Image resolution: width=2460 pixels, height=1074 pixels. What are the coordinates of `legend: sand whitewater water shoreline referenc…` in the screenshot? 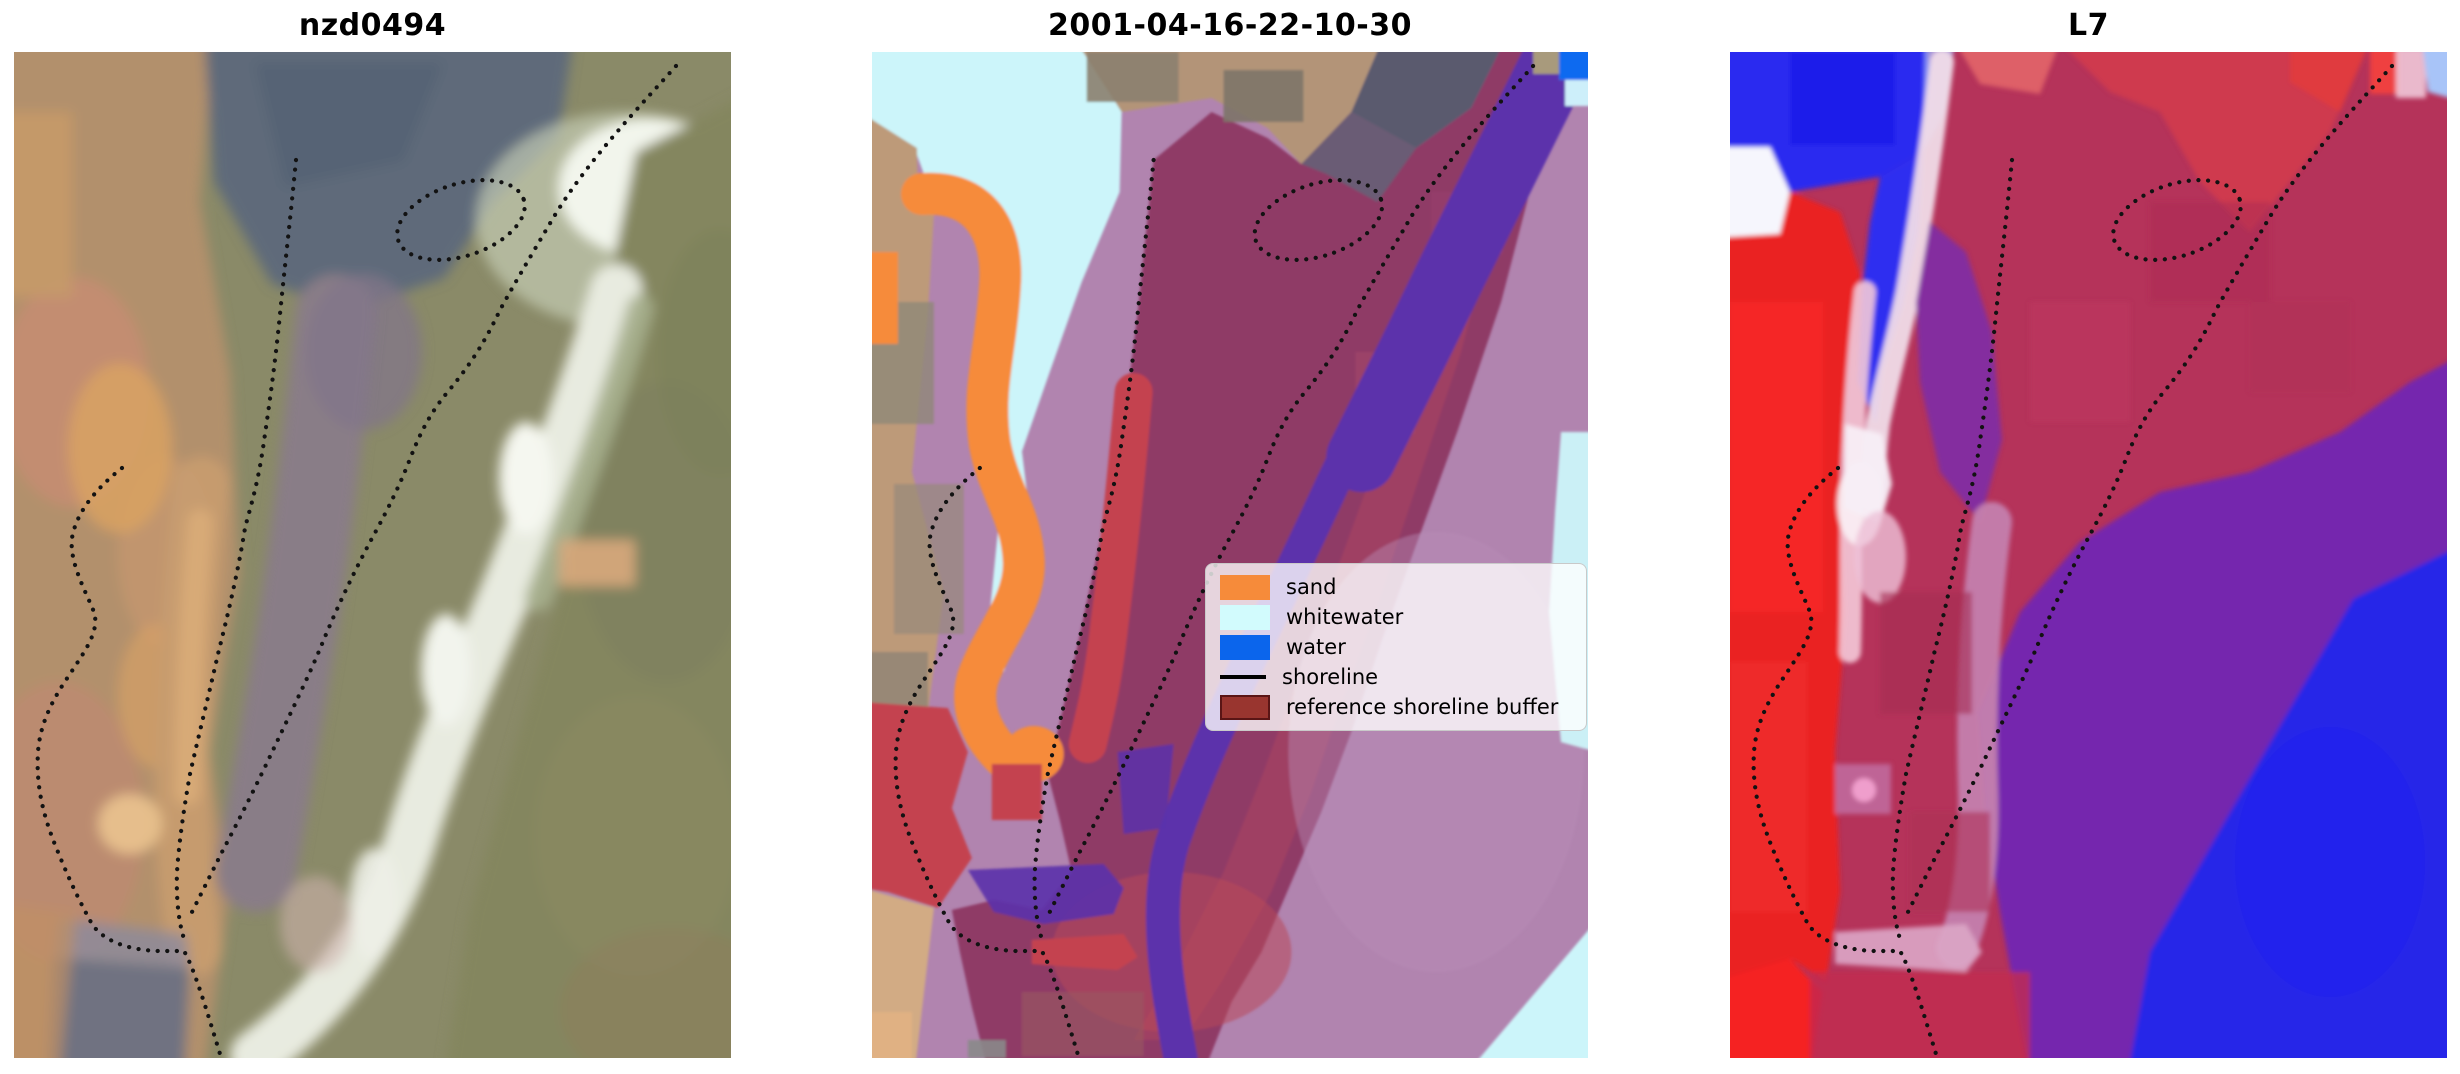 It's located at (1396, 647).